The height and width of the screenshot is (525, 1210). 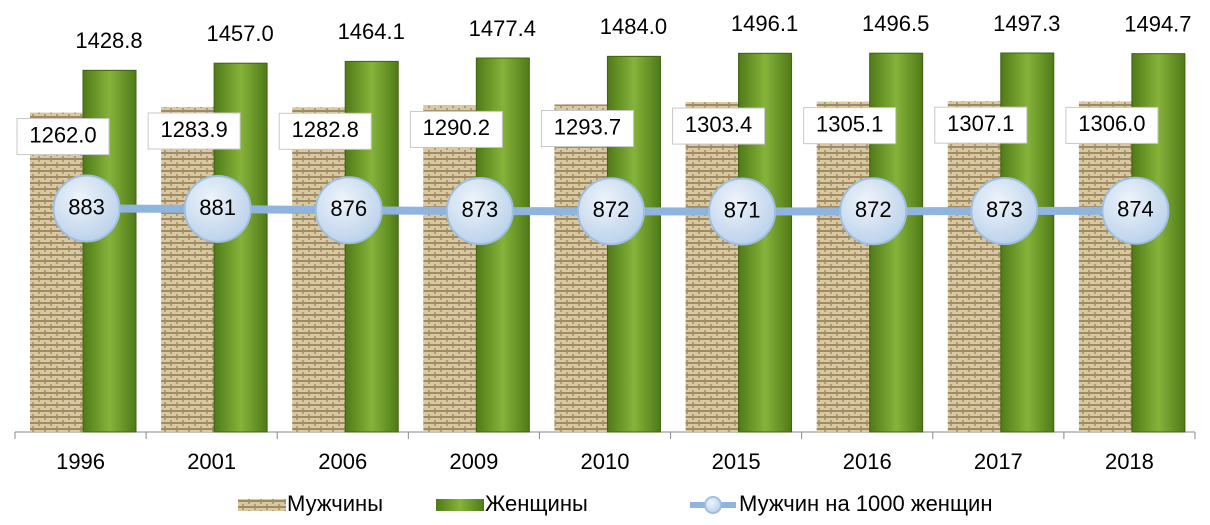 I want to click on x-tick-label: 1996, so click(x=80, y=461).